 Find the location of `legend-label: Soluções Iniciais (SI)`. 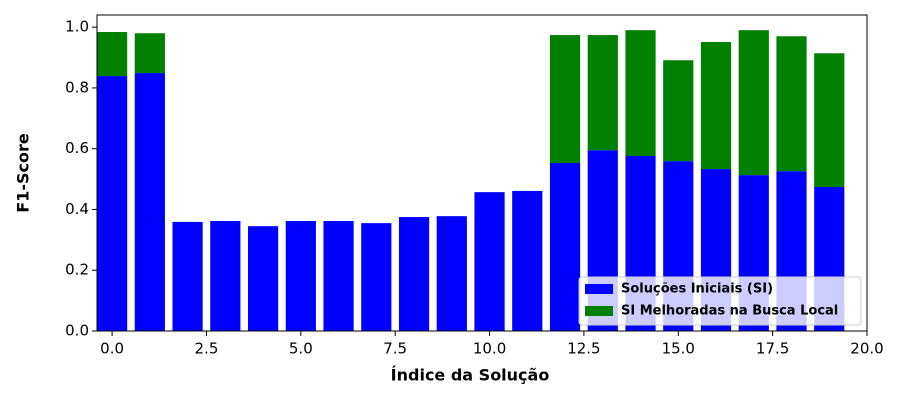

legend-label: Soluções Iniciais (SI) is located at coordinates (697, 289).